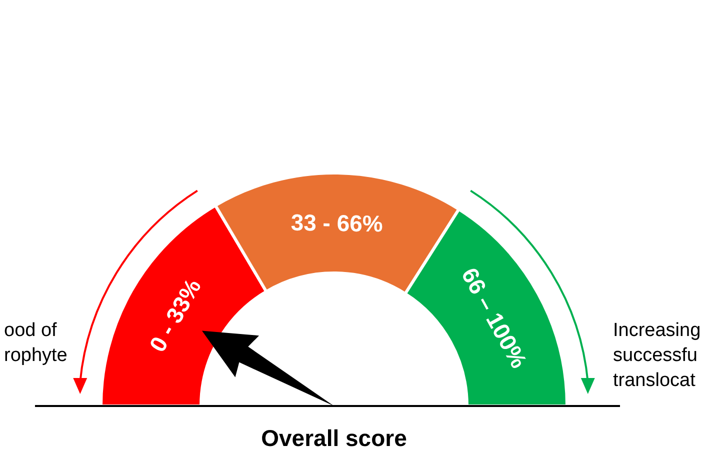  I want to click on slice-label: 33 - 66%, so click(337, 223).